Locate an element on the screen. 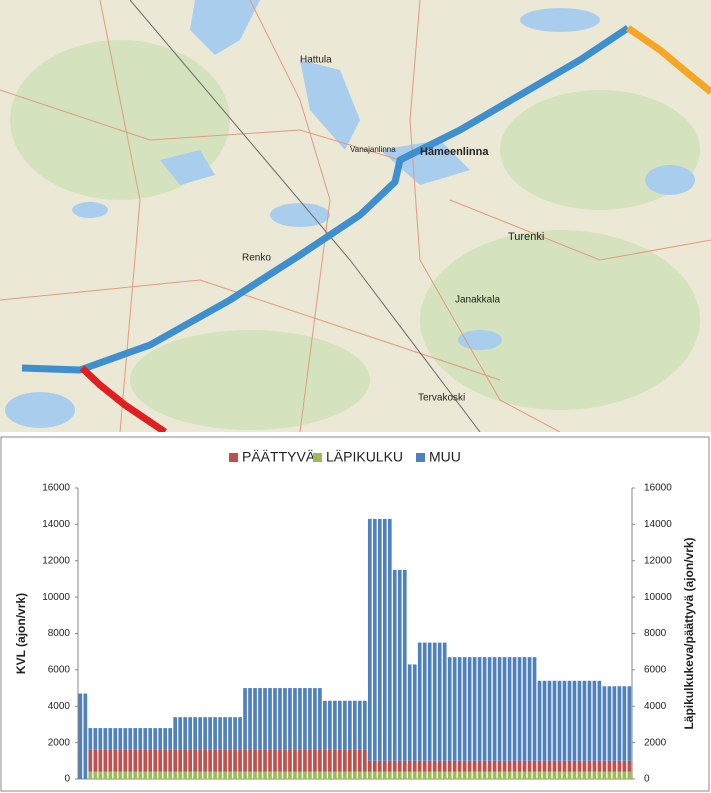 The width and height of the screenshot is (711, 793). y2-tick-label: 0 is located at coordinates (647, 779).